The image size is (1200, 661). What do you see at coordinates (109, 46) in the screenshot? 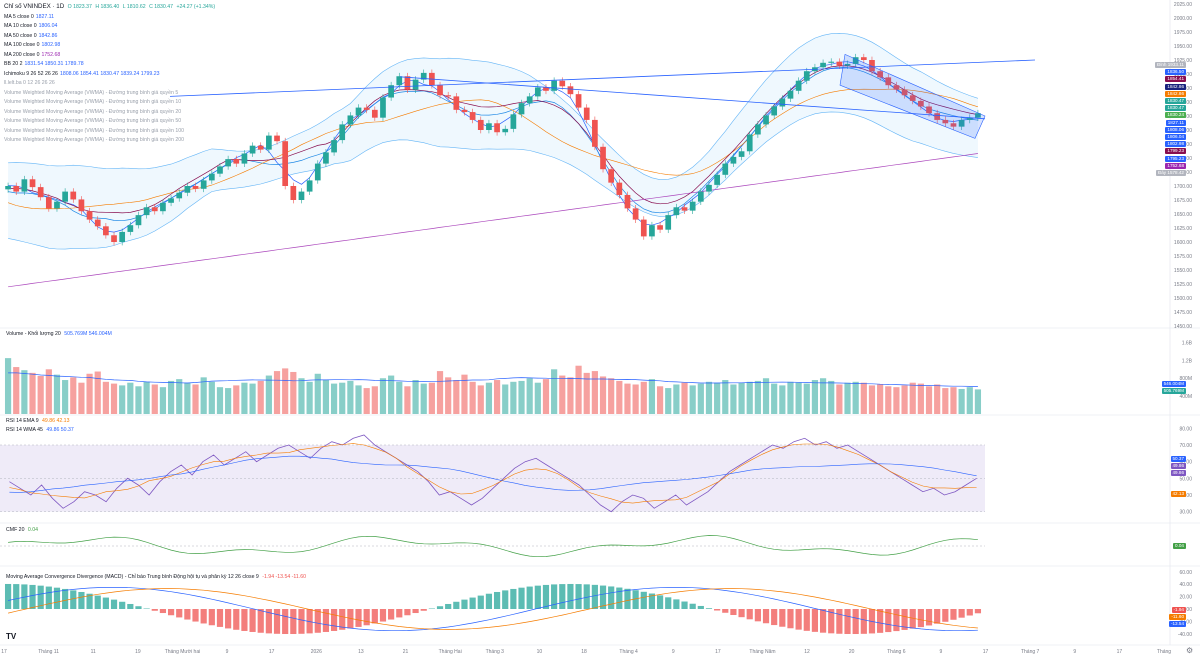
I see `indicator-row: MA 100 close 0 1802.98` at bounding box center [109, 46].